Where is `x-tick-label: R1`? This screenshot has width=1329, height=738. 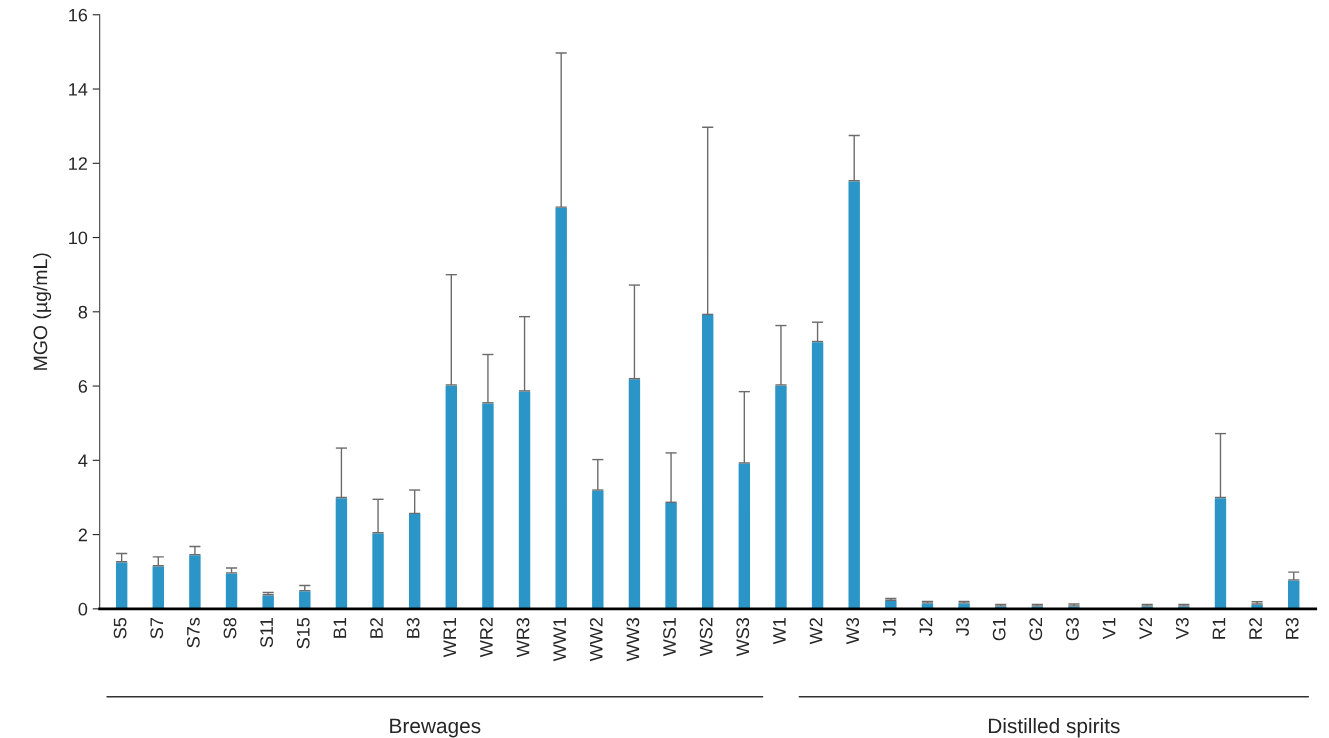 x-tick-label: R1 is located at coordinates (1219, 628).